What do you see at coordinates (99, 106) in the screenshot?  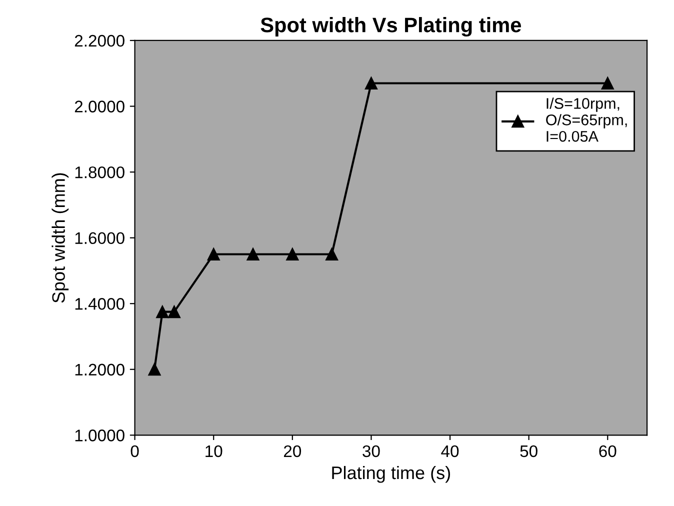 I see `y-tick-label: 2.0000` at bounding box center [99, 106].